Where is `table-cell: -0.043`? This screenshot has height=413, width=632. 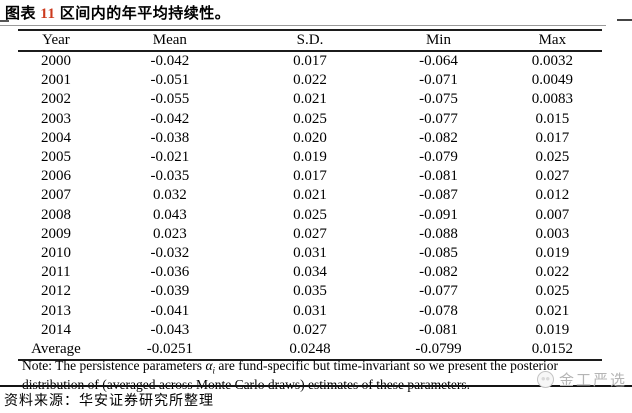 table-cell: -0.043 is located at coordinates (170, 329).